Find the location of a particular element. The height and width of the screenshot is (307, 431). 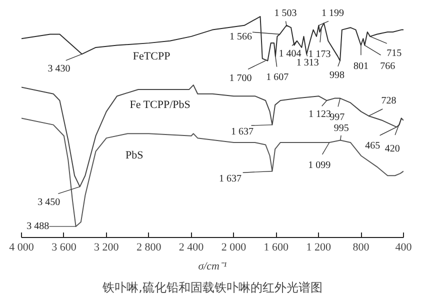

series-label: FeTCPP is located at coordinates (151, 56).